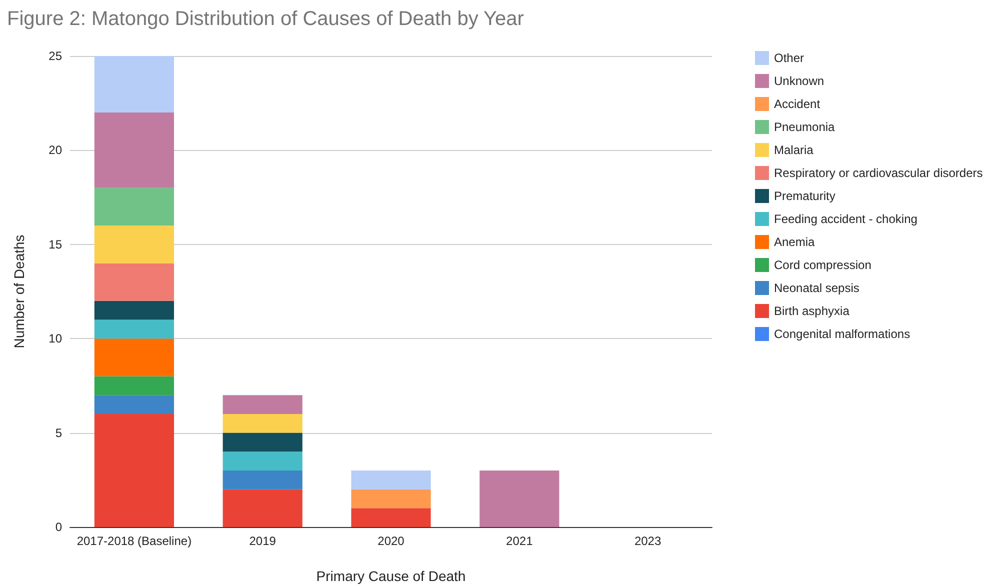 The width and height of the screenshot is (993, 588). What do you see at coordinates (842, 334) in the screenshot?
I see `legend-label: Congenital malformations` at bounding box center [842, 334].